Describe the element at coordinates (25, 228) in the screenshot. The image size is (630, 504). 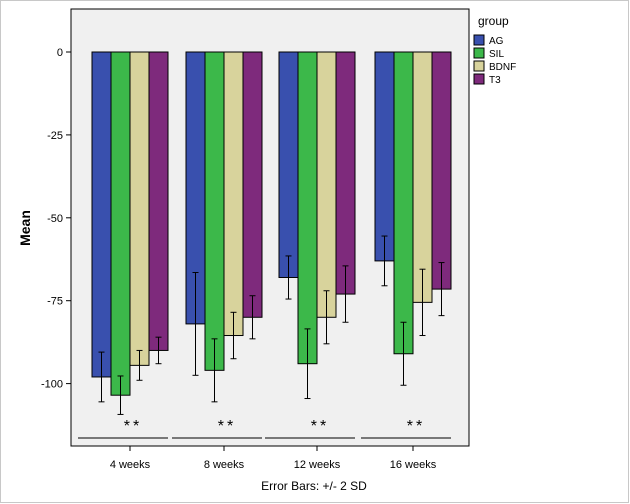
I see `y-axis-label: Mean` at that location.